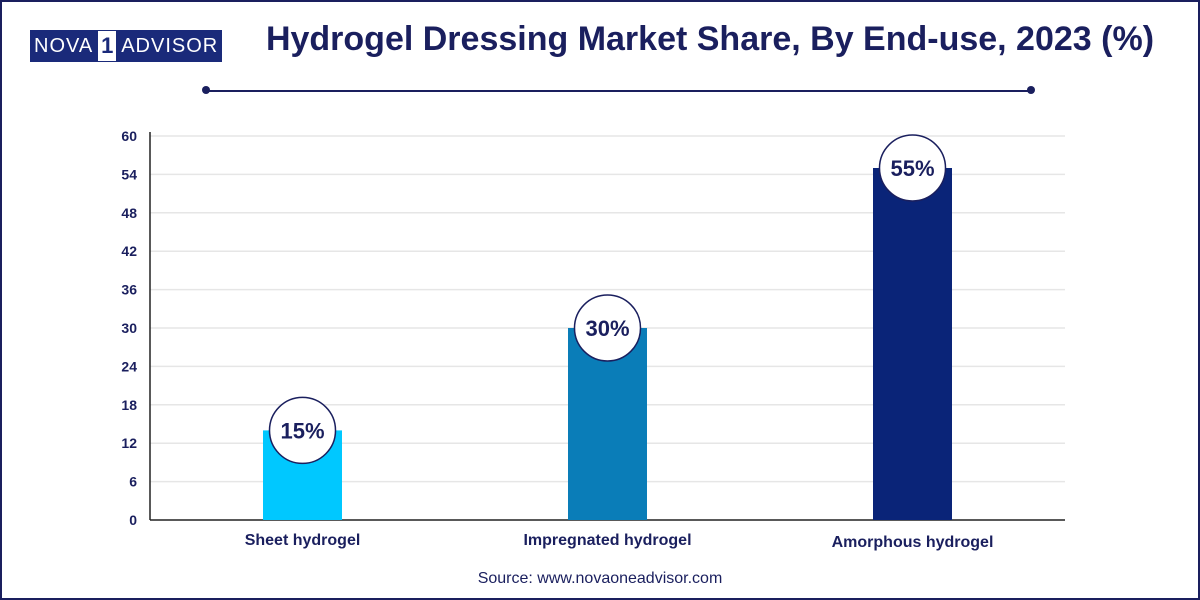 This screenshot has height=600, width=1200. I want to click on data-label: 55%, so click(912, 168).